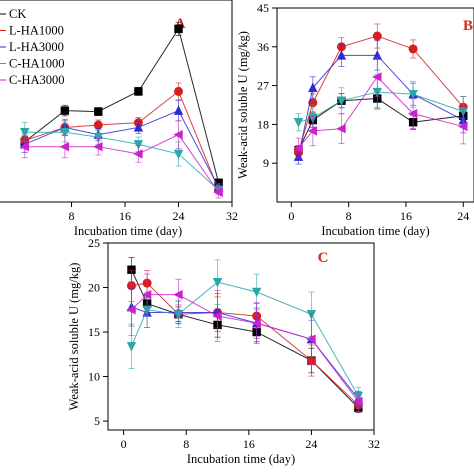 This screenshot has width=474, height=474. What do you see at coordinates (323, 258) in the screenshot?
I see `panel-letter: C` at bounding box center [323, 258].